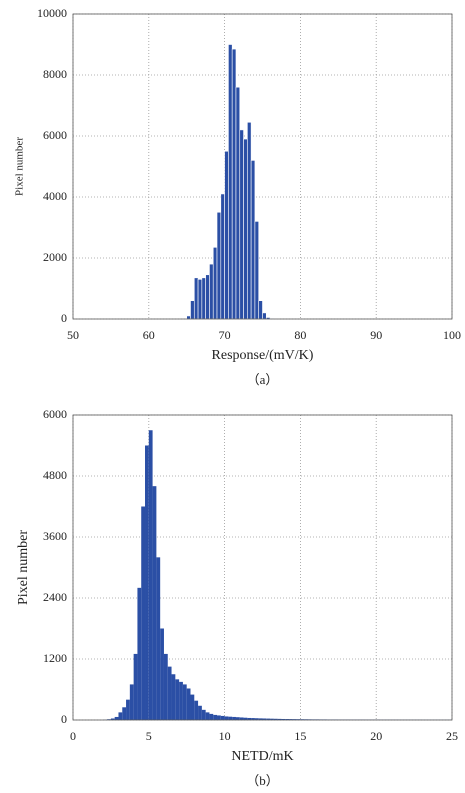 The width and height of the screenshot is (465, 793). What do you see at coordinates (55, 597) in the screenshot?
I see `y-tick-label: 2400` at bounding box center [55, 597].